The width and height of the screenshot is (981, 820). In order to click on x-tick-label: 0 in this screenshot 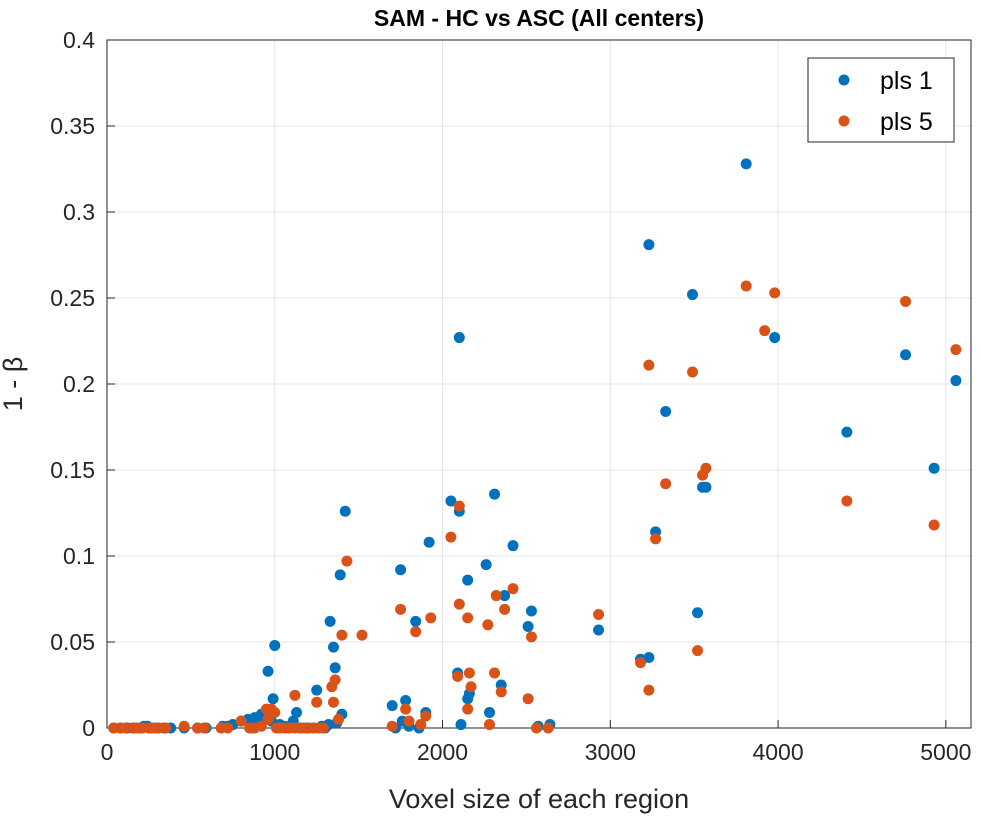, I will do `click(107, 752)`.